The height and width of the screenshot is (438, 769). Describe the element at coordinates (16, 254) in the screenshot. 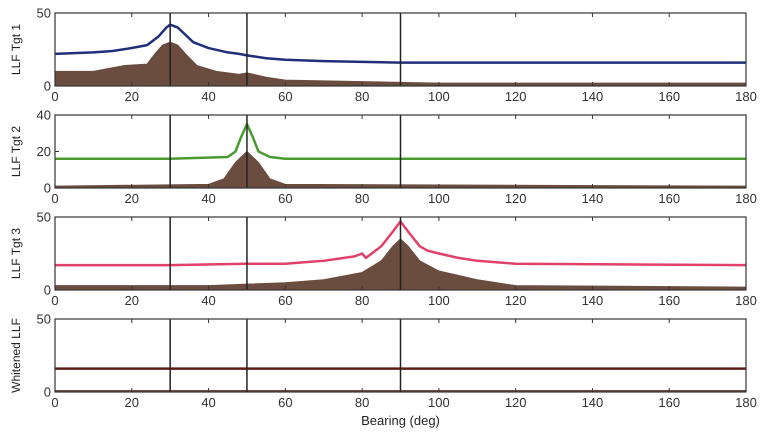

I see `y-axis-title: LLF Tgt 3` at that location.